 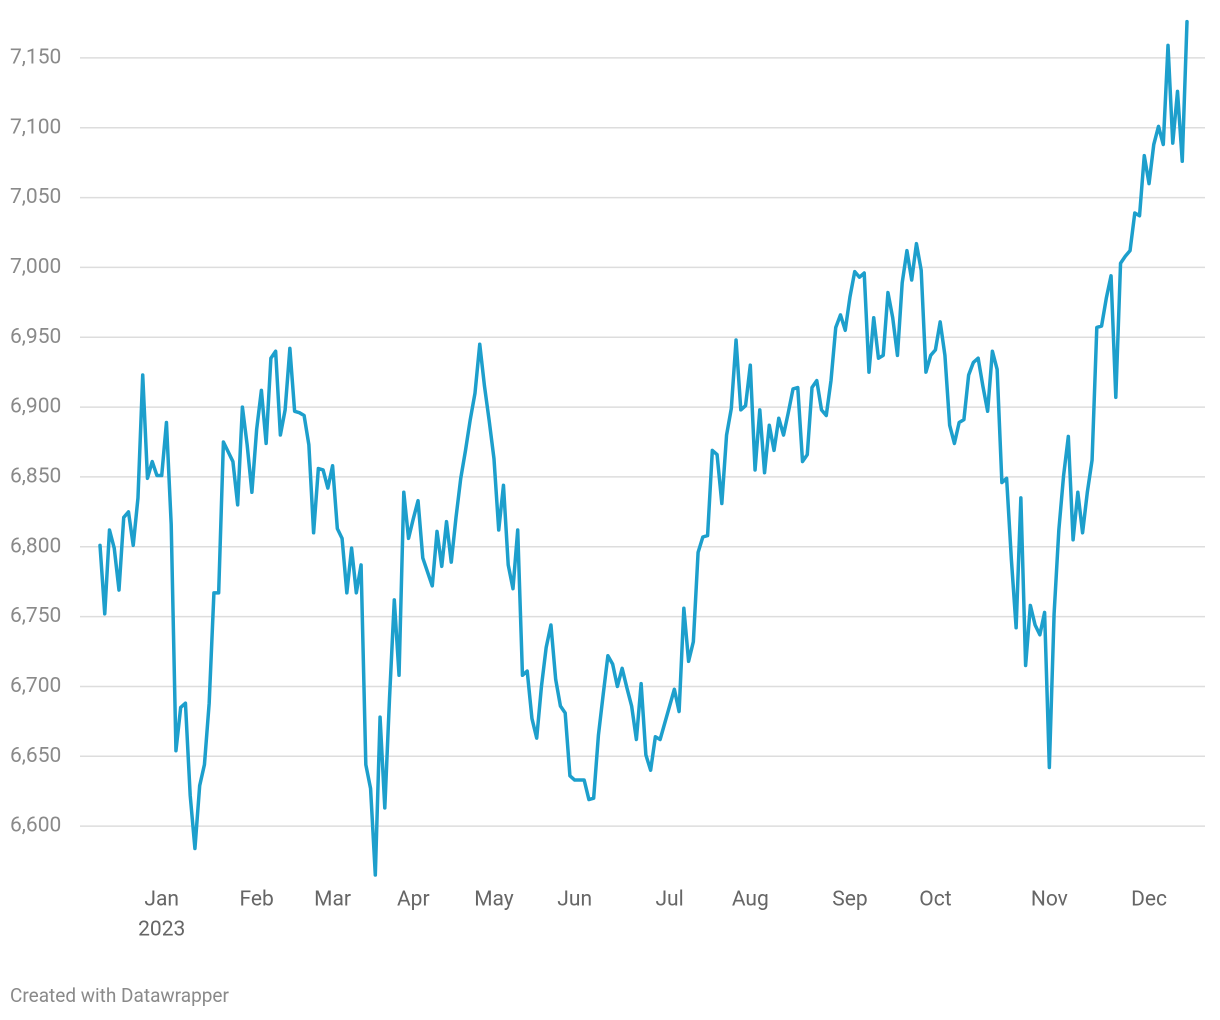 What do you see at coordinates (256, 900) in the screenshot?
I see `x-tick-label: Feb` at bounding box center [256, 900].